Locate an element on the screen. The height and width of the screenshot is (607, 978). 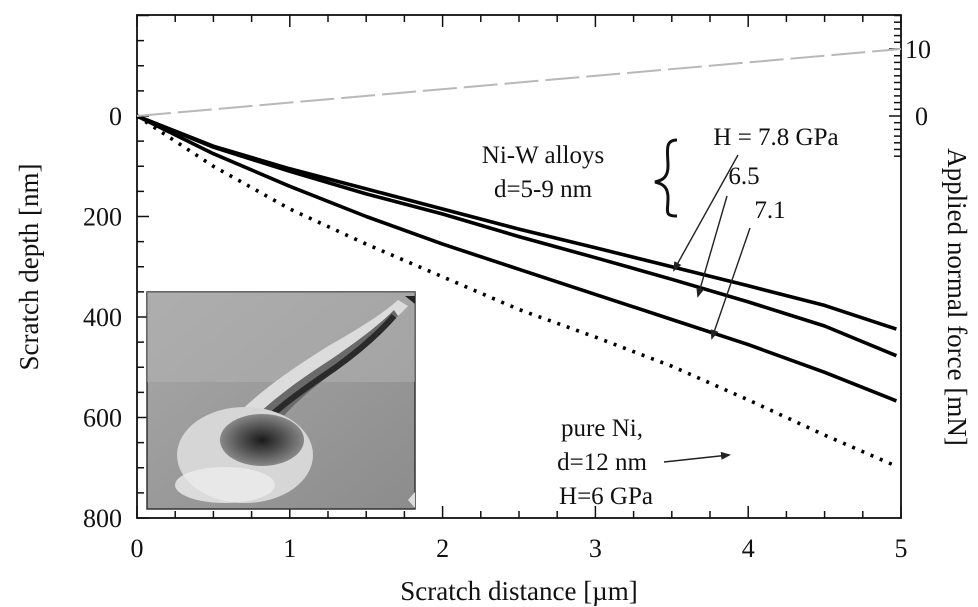
ni-w-group-annotation: Ni-W alloys d=5-9 nm is located at coordinates (580, 178).